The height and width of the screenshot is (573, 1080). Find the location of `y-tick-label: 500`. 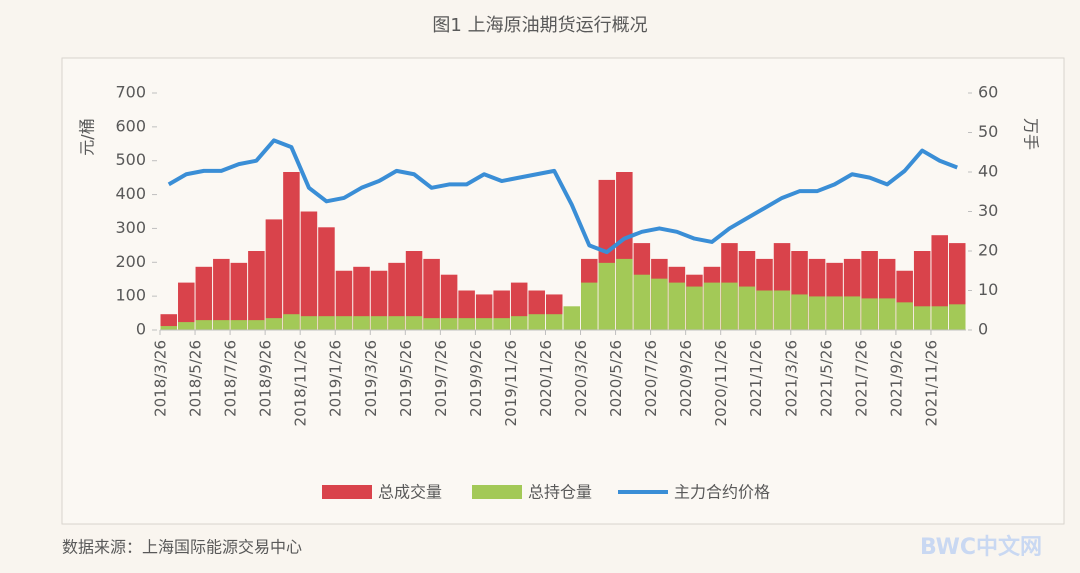

y-tick-label: 500 is located at coordinates (130, 159).